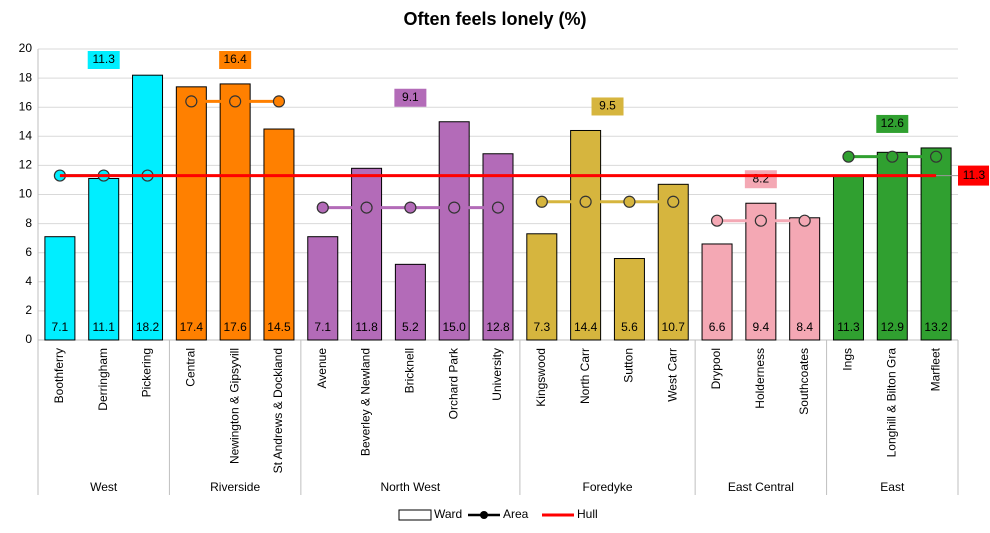 The height and width of the screenshot is (533, 990). I want to click on group-label: East Central, so click(761, 487).